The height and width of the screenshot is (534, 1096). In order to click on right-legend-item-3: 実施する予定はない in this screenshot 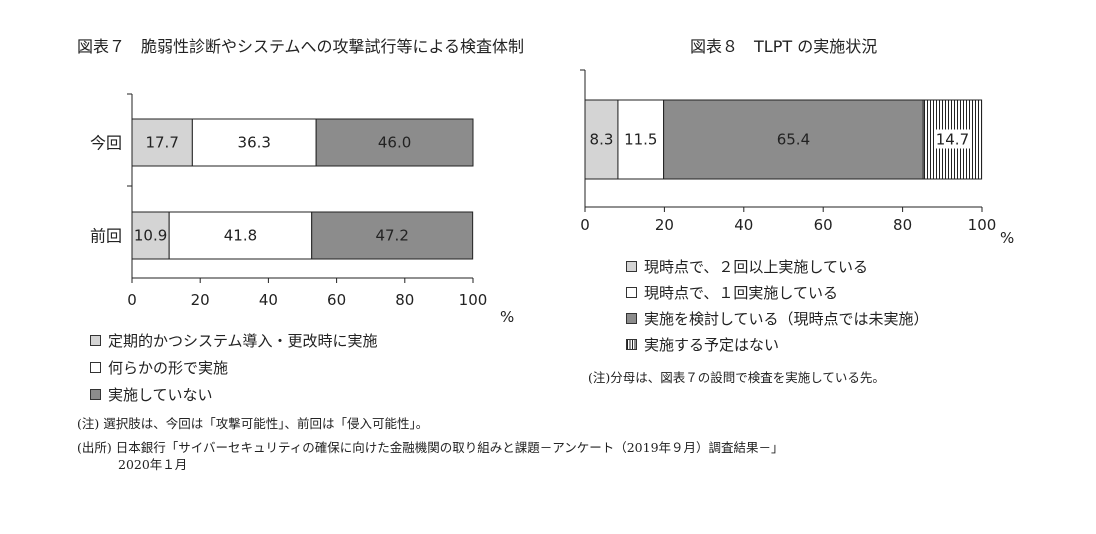, I will do `click(702, 344)`.